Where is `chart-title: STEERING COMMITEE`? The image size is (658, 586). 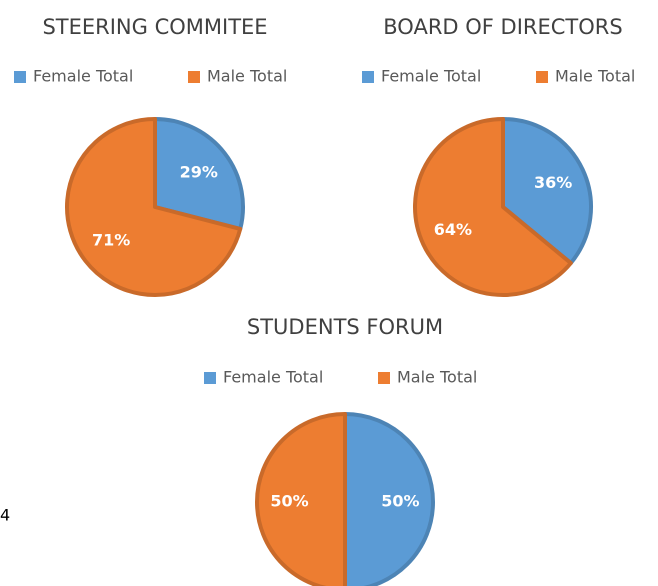
chart-title: STEERING COMMITEE is located at coordinates (154, 27).